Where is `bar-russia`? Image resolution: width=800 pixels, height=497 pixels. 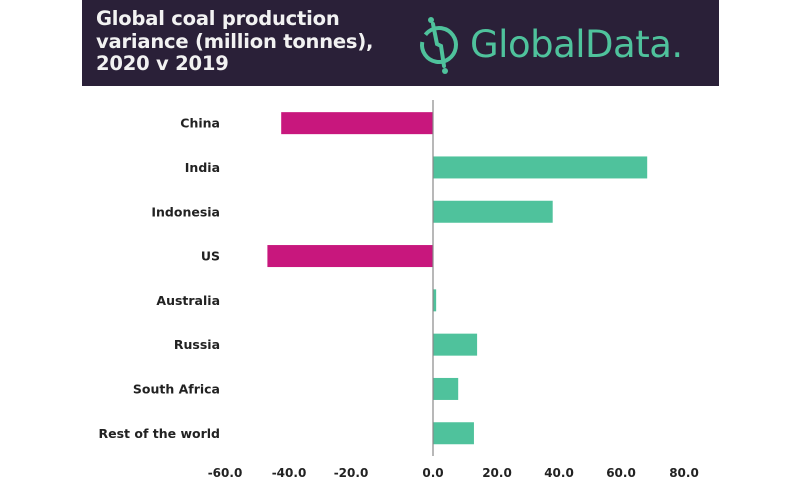
bar-russia is located at coordinates (455, 344).